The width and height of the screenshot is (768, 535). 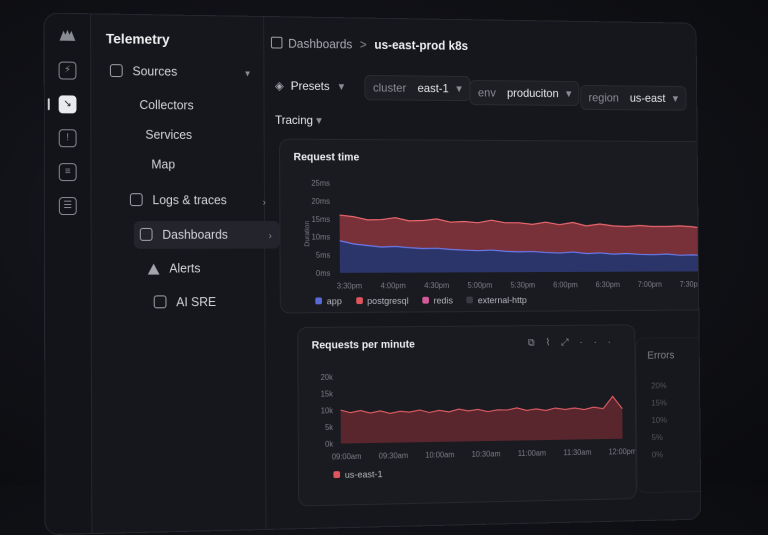 What do you see at coordinates (369, 45) in the screenshot?
I see `breadcrumb: Dashboards > us-east-prod k8s` at bounding box center [369, 45].